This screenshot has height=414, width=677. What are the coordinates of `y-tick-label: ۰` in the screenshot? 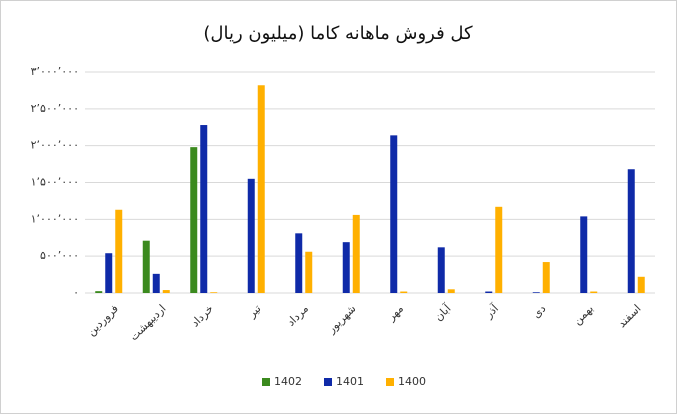 It's located at (76, 292).